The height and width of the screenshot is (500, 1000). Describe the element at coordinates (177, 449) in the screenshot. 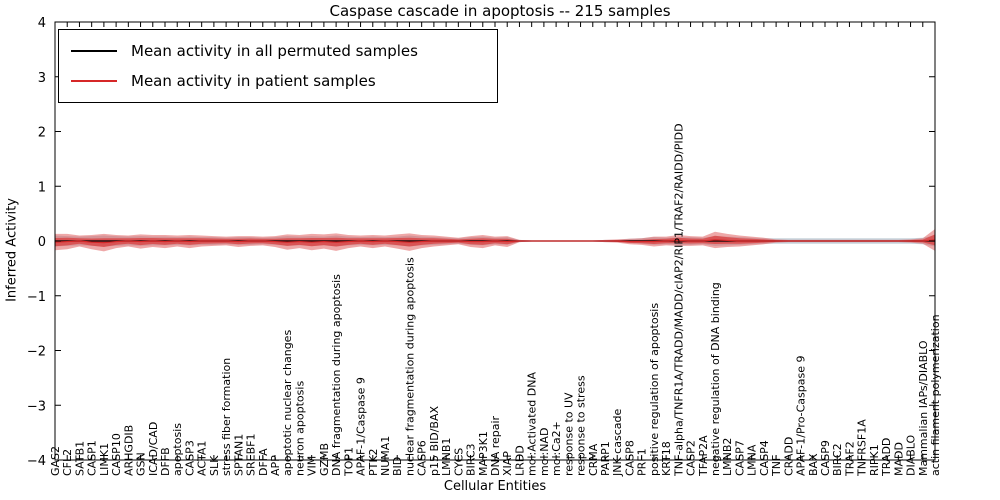

I see `x-tick-label: apoptosis` at that location.